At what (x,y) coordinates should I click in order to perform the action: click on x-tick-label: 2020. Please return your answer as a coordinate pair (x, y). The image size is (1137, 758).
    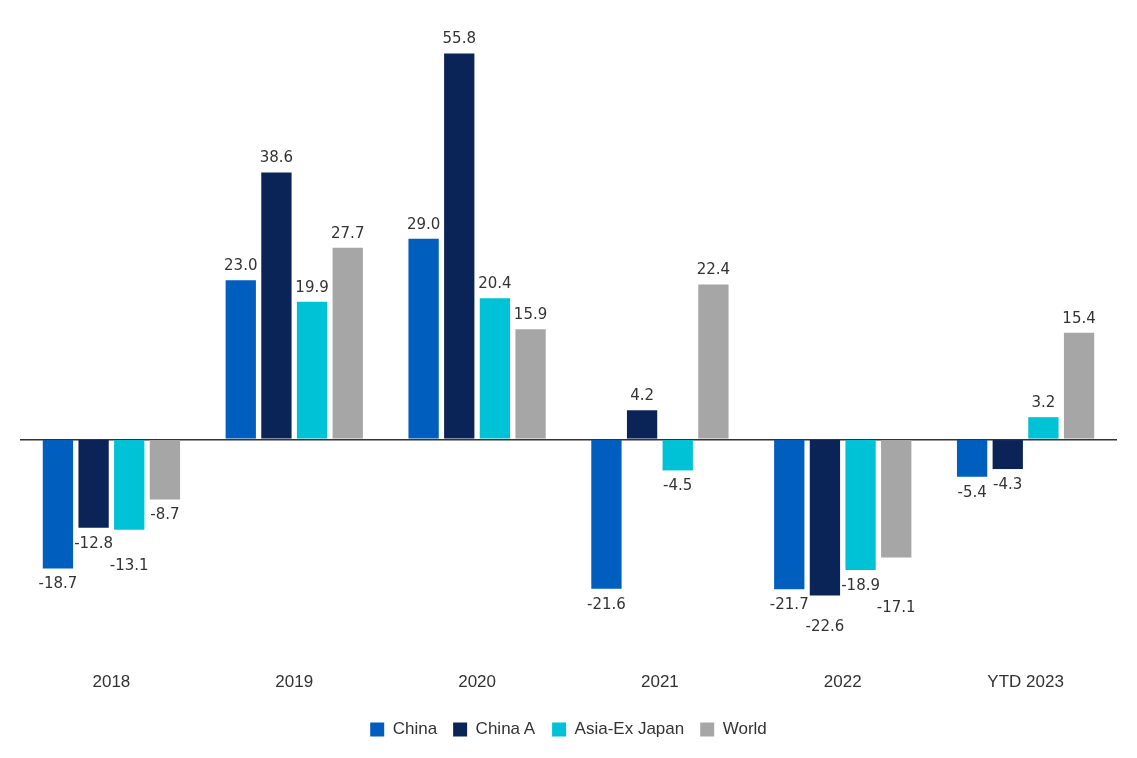
    Looking at the image, I should click on (477, 682).